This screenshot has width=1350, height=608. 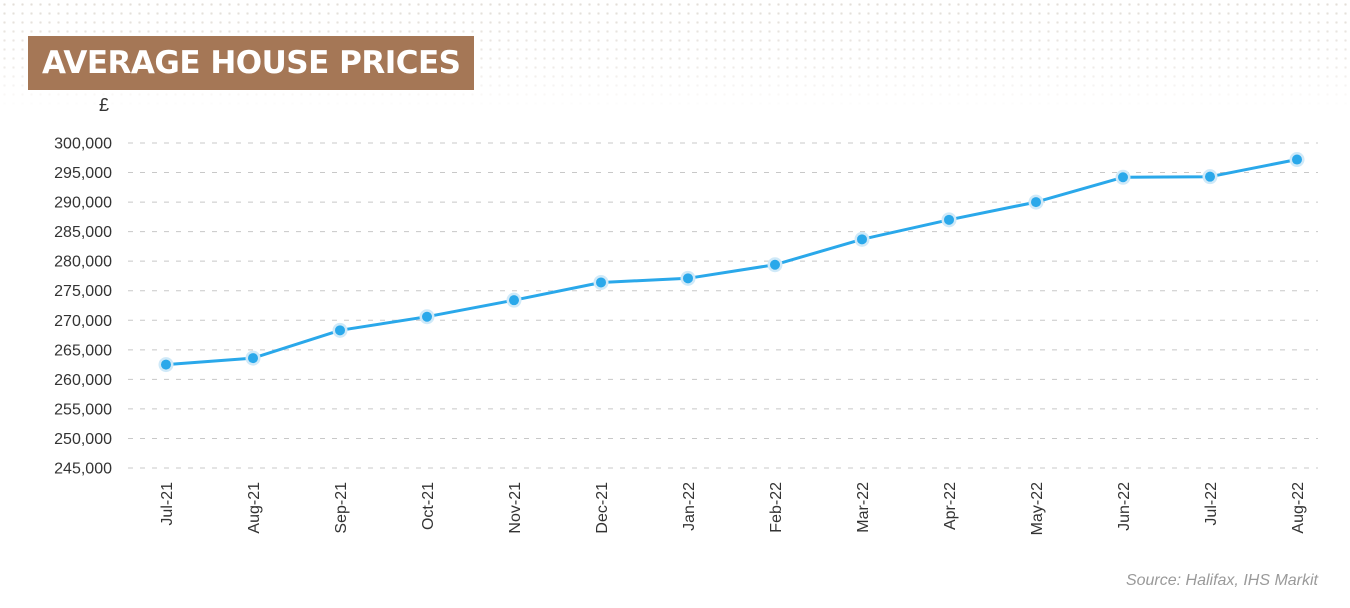 I want to click on y-tick-label: 265,000, so click(x=83, y=350).